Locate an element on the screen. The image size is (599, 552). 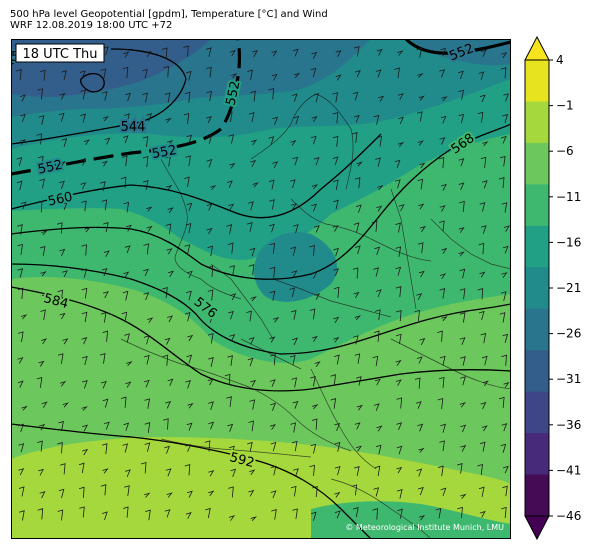
colorbar-ticks: 4 −1 −6 −11 −16 −21 −26 −31 −36 −41 −46 is located at coordinates (565, 288).